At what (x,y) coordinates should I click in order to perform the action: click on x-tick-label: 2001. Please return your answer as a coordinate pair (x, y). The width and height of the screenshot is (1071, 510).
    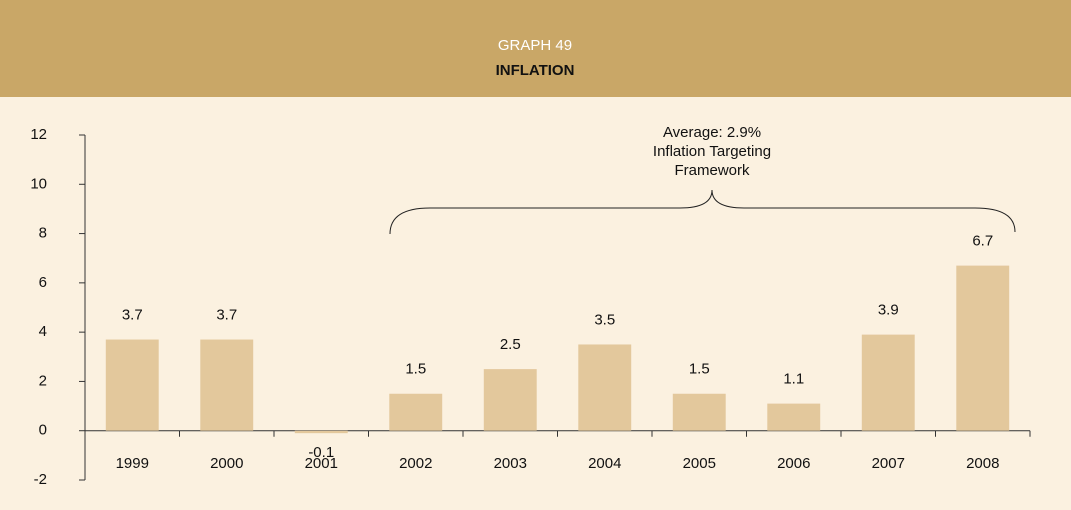
    Looking at the image, I should click on (321, 463).